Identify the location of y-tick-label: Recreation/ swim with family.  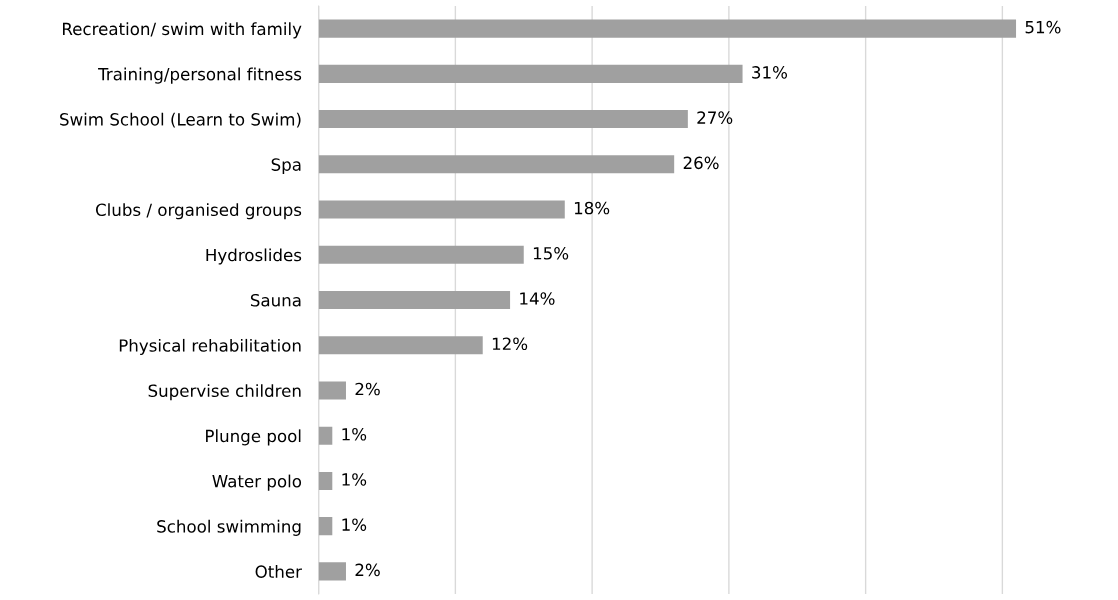
(182, 30).